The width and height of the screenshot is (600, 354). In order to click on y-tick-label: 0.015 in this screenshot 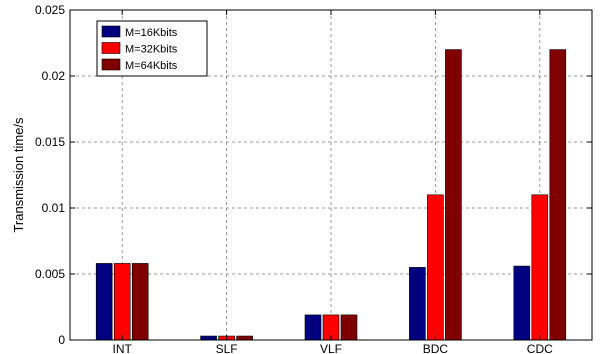, I will do `click(50, 142)`.